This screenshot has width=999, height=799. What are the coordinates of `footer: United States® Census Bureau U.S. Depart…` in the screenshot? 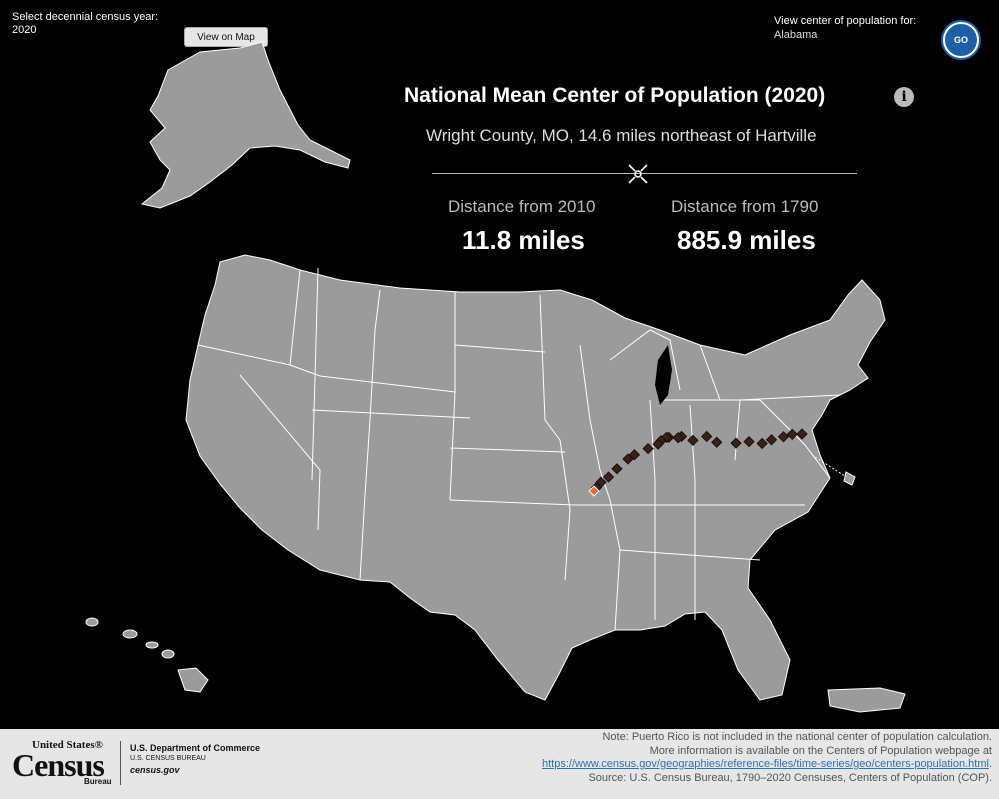 It's located at (499, 764).